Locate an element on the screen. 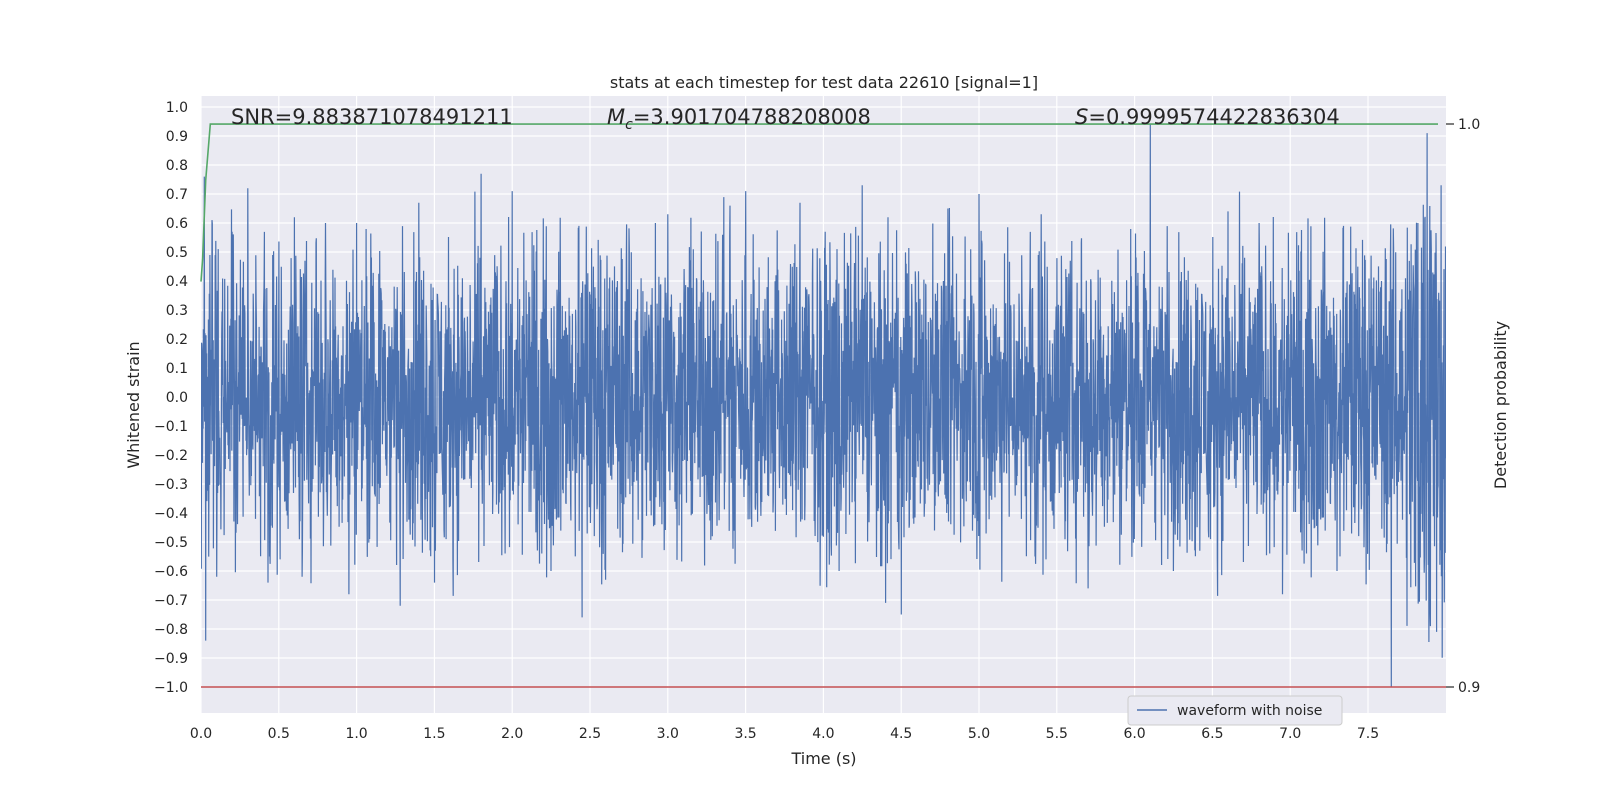 The width and height of the screenshot is (1600, 800). y-tick-label: −0.8 is located at coordinates (171, 630).